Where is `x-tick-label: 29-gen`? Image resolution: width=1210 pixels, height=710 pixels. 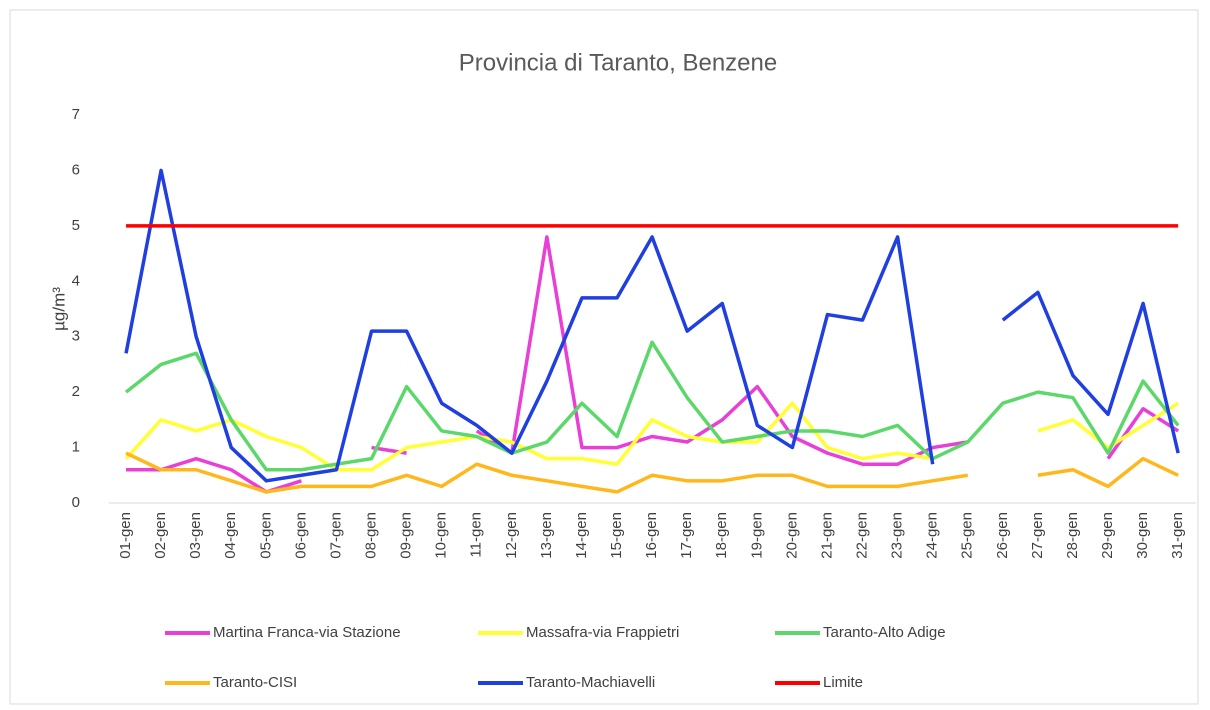 x-tick-label: 29-gen is located at coordinates (1107, 535).